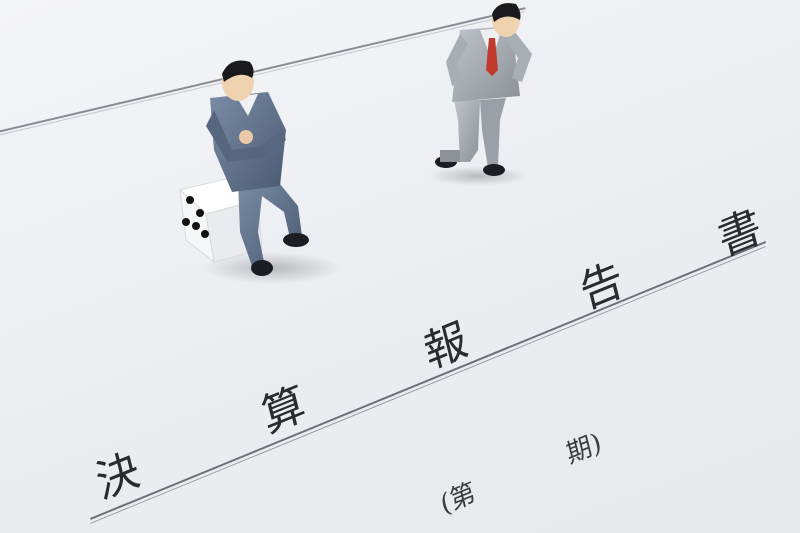 Image resolution: width=800 pixels, height=533 pixels. Describe the element at coordinates (257, 168) in the screenshot. I see `seated-businessman-figure` at that location.